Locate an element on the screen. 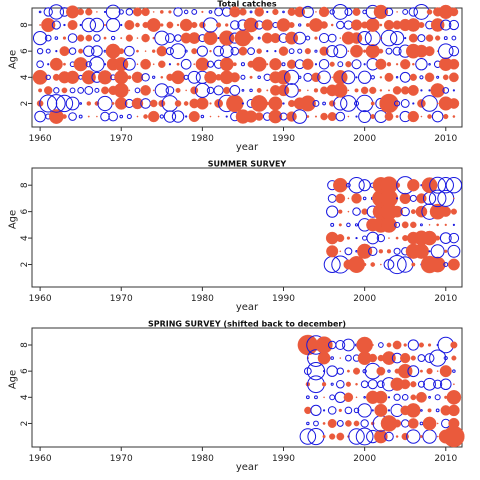 Image resolution: width=480 pixels, height=480 pixels. x-axis-label: year is located at coordinates (247, 147).